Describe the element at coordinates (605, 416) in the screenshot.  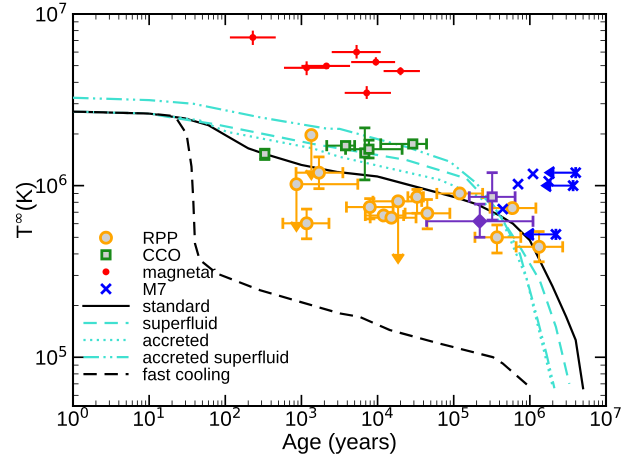
I see `x-tick-label: 10$^{7}$` at that location.